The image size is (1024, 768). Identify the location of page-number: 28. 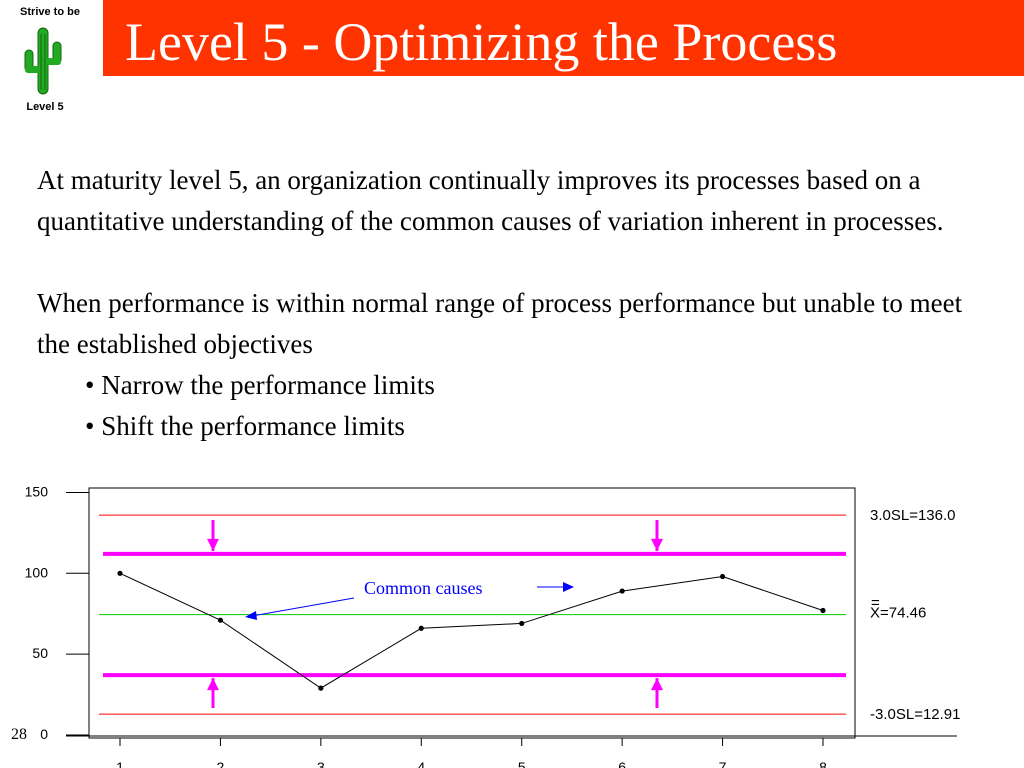
(19, 734).